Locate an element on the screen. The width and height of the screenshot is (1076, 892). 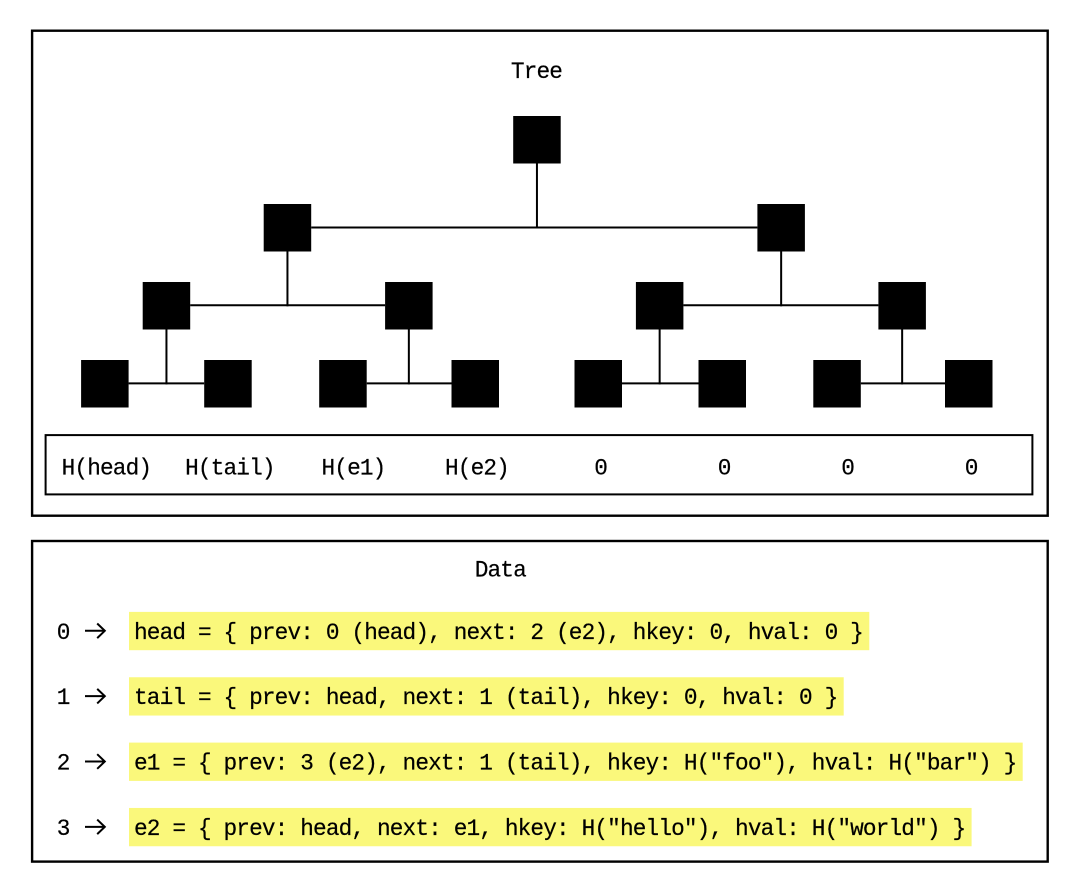
svg-text: H(e1) is located at coordinates (354, 469).